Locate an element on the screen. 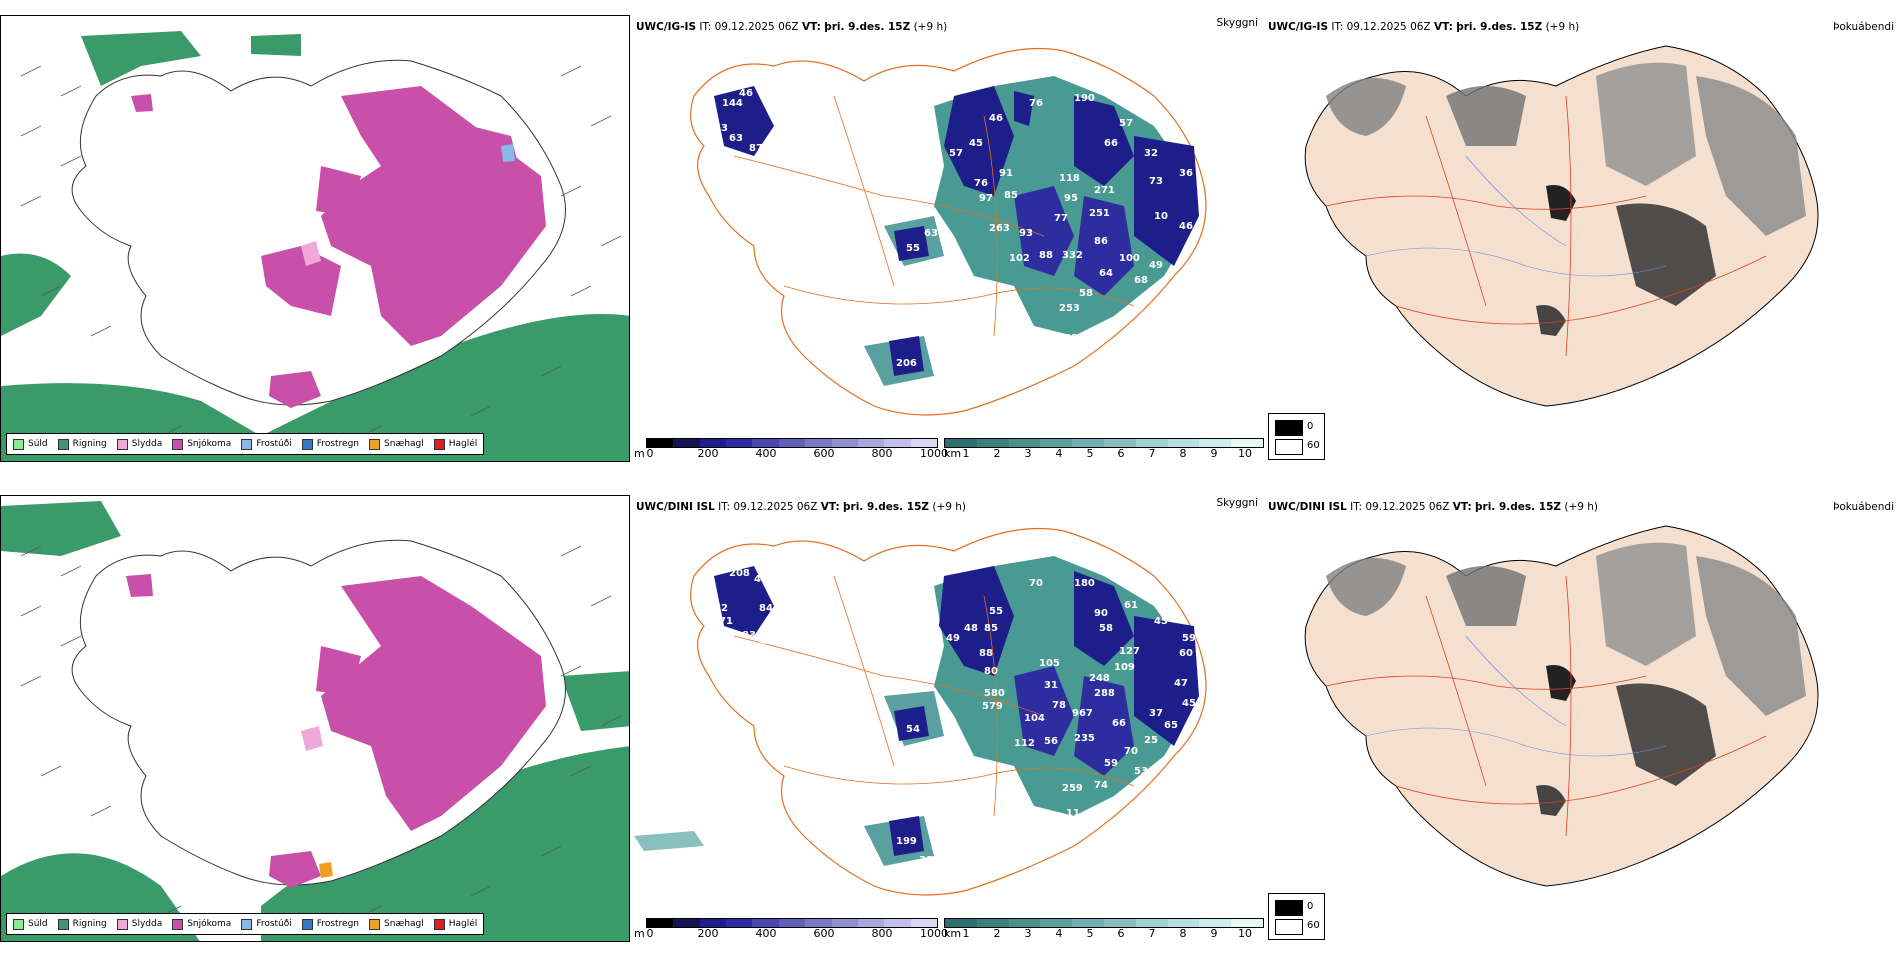  rain-area is located at coordinates (141, 58).